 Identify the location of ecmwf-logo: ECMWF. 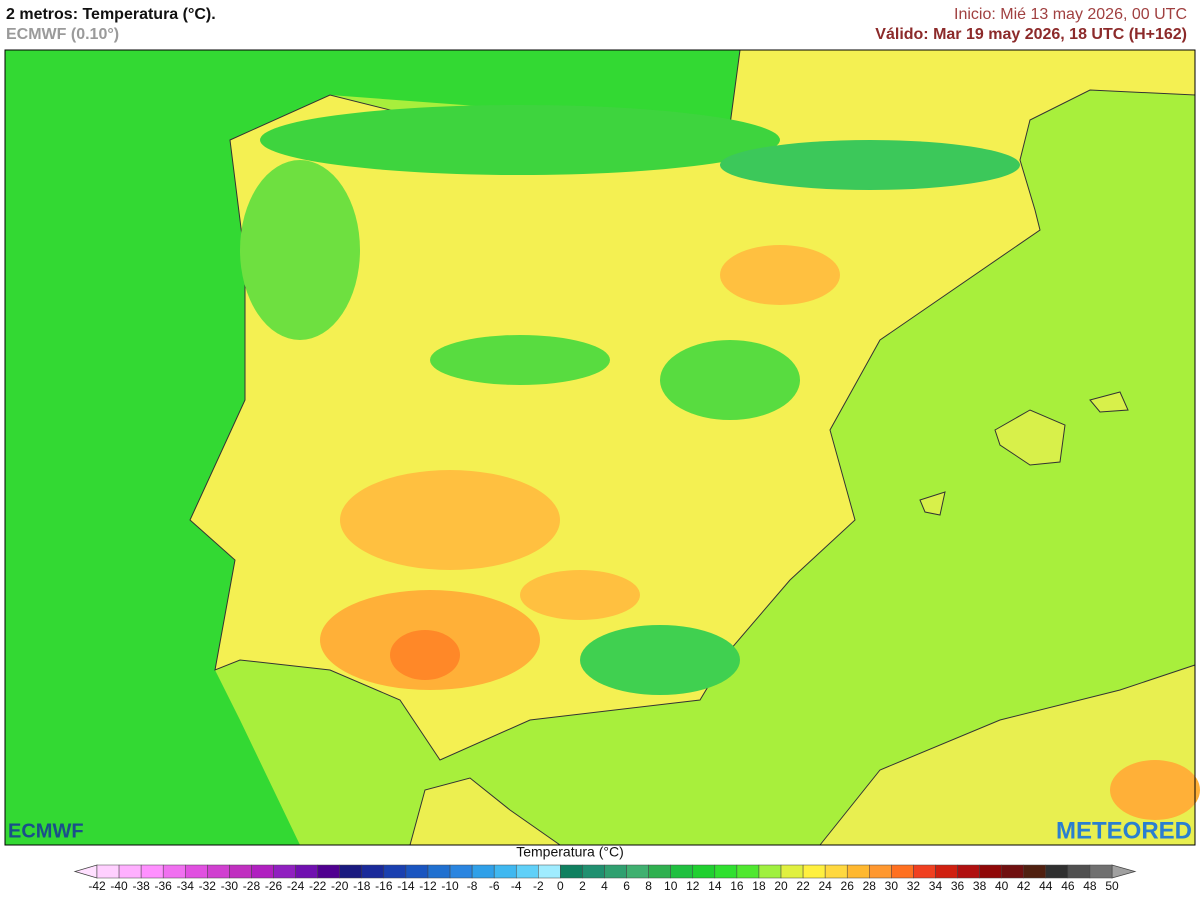
(46, 831).